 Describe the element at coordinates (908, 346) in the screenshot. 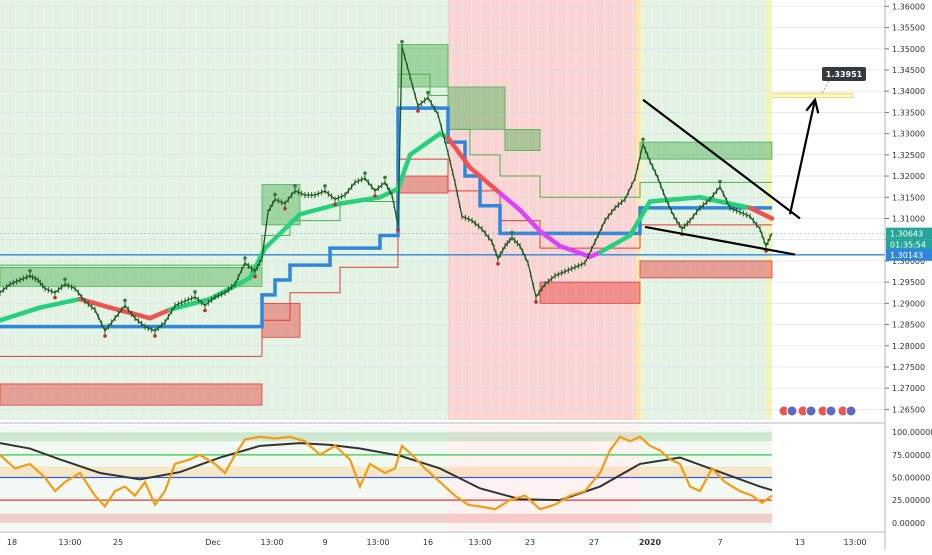

I see `price-tick-label-16: 1.28000` at that location.